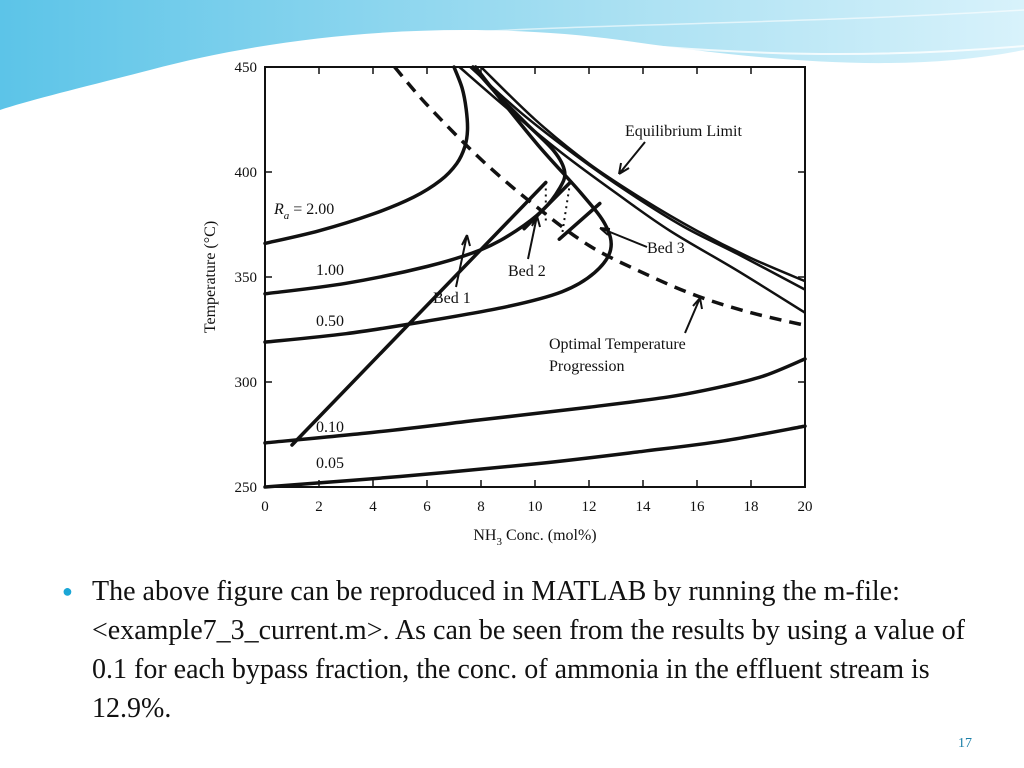 The height and width of the screenshot is (768, 1024). Describe the element at coordinates (587, 366) in the screenshot. I see `label-optimal-2: Progression` at that location.